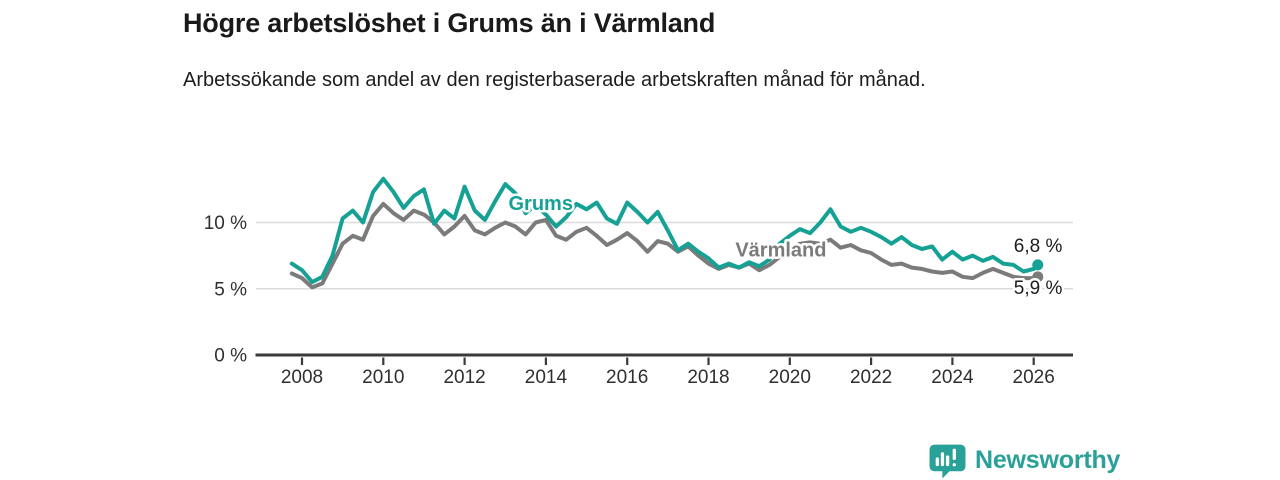 Image resolution: width=1280 pixels, height=480 pixels. What do you see at coordinates (1048, 460) in the screenshot?
I see `newsworthy-logo-text: Newsworthy` at bounding box center [1048, 460].